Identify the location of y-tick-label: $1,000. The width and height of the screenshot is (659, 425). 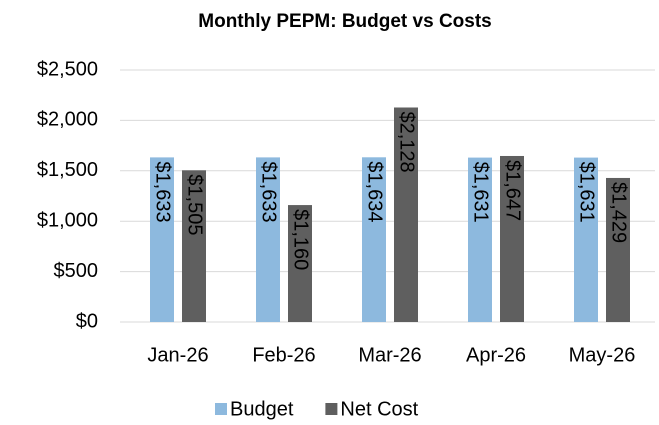
(67, 220).